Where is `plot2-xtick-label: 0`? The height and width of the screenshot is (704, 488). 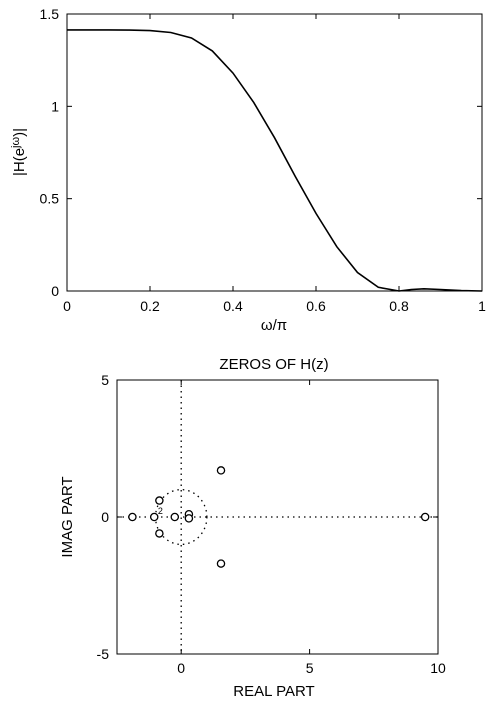
plot2-xtick-label: 0 is located at coordinates (181, 668).